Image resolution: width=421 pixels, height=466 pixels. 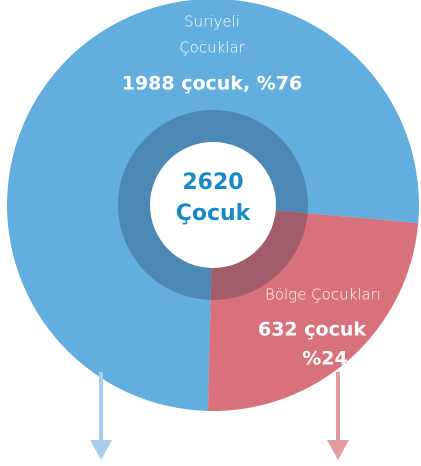 I want to click on center-circle, so click(x=213, y=205).